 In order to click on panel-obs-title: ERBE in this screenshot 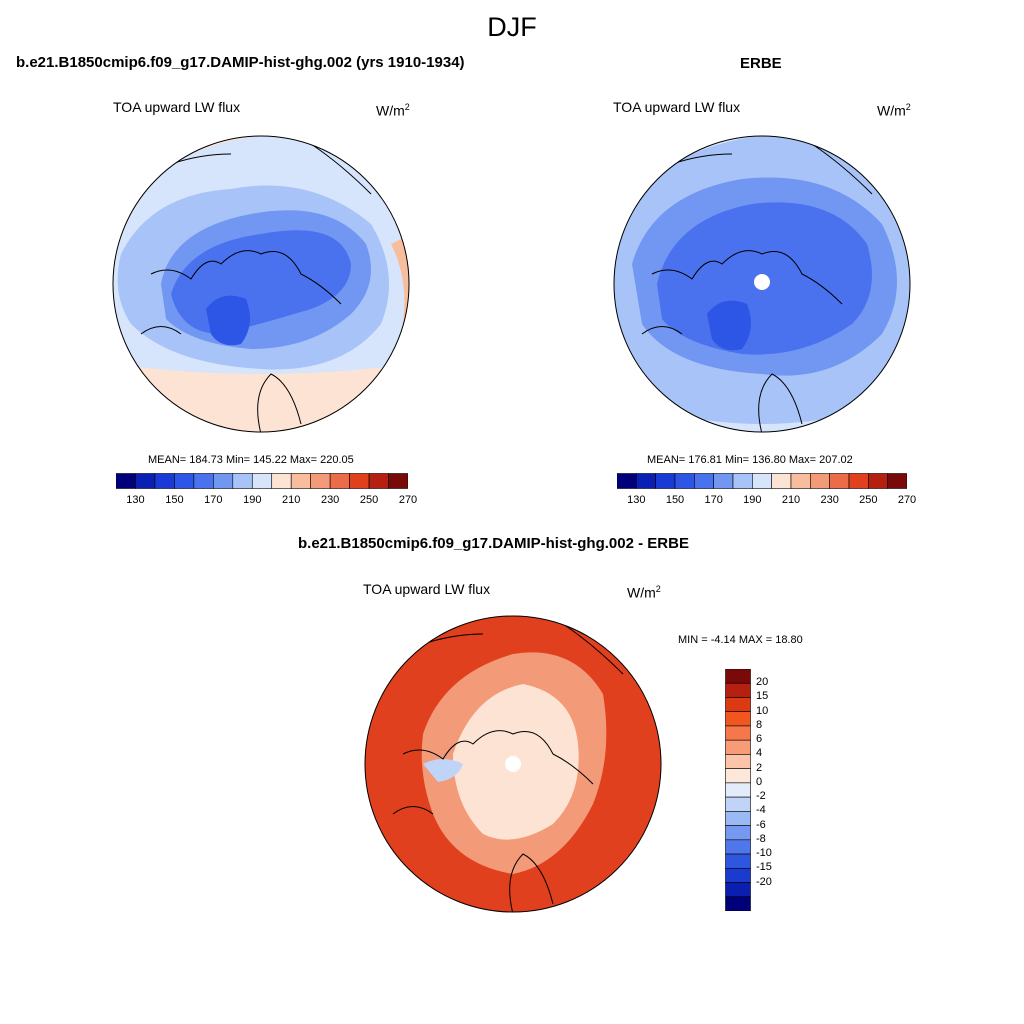, I will do `click(761, 63)`.